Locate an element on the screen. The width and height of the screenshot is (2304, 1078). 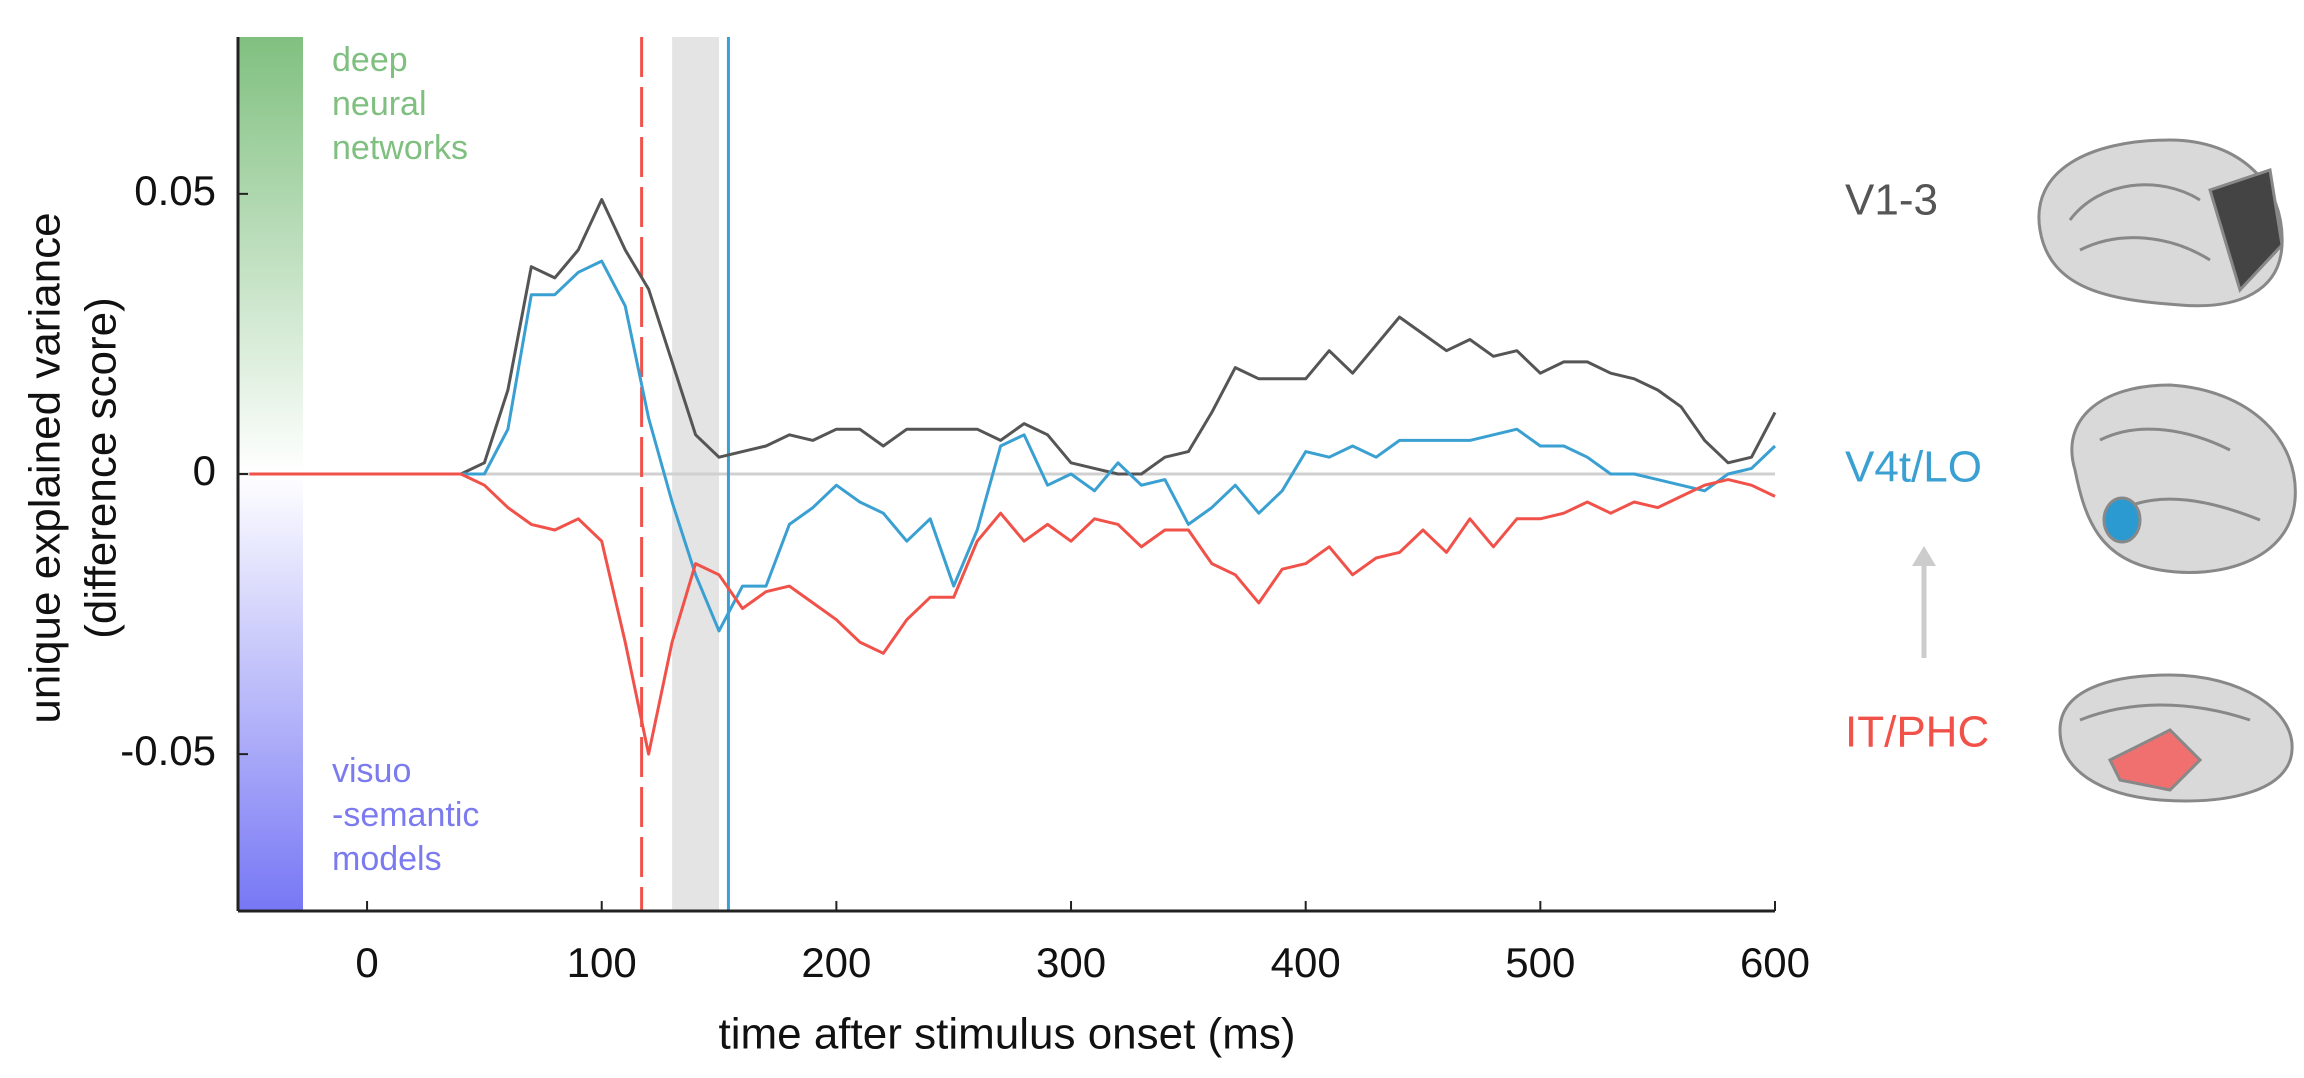
y-tick-label: 0 is located at coordinates (204, 470).